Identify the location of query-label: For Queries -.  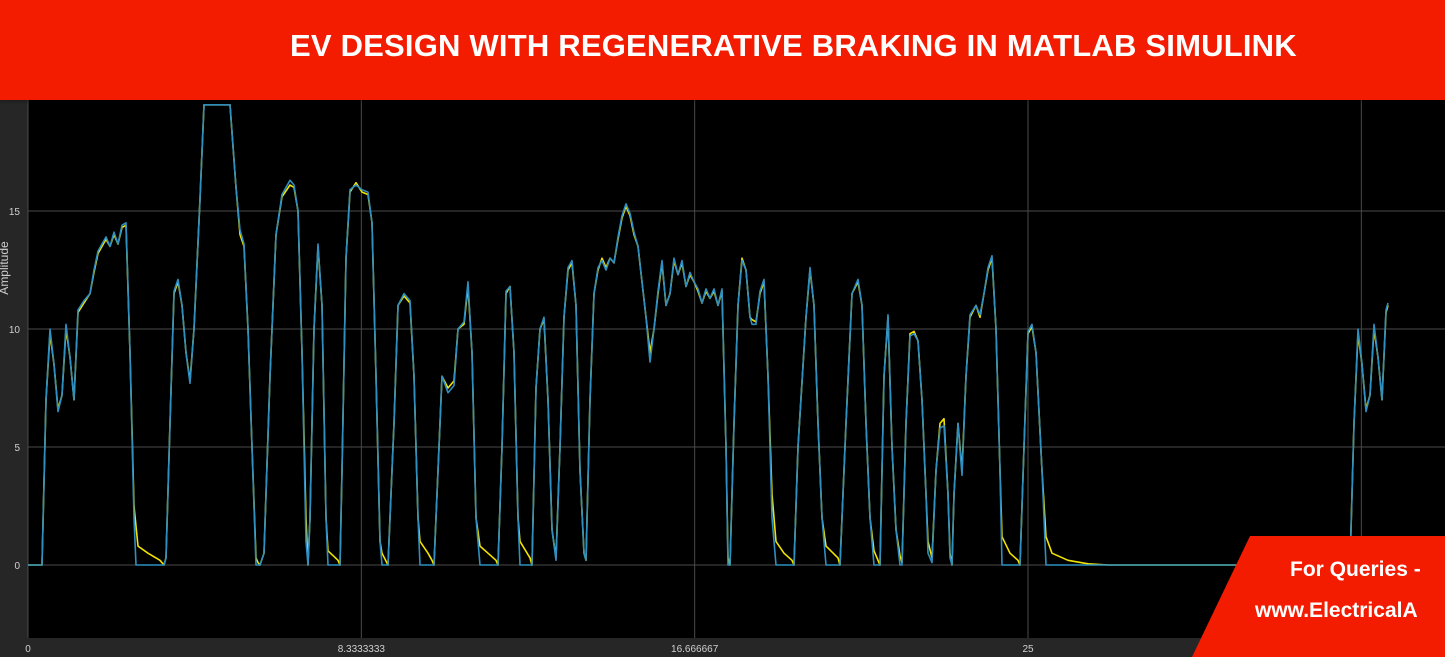
(1355, 569).